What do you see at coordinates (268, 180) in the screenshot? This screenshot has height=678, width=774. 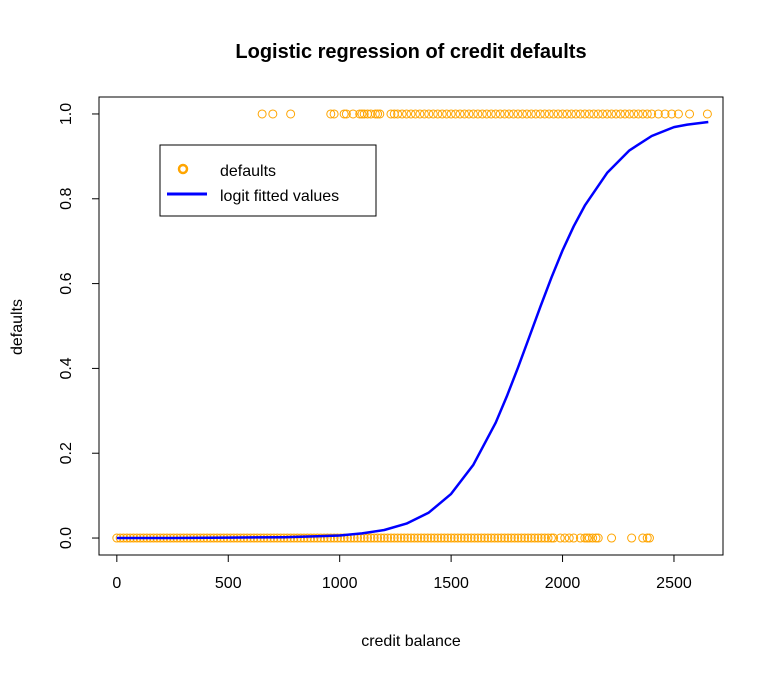 I see `legend: defaults logit fitted values` at bounding box center [268, 180].